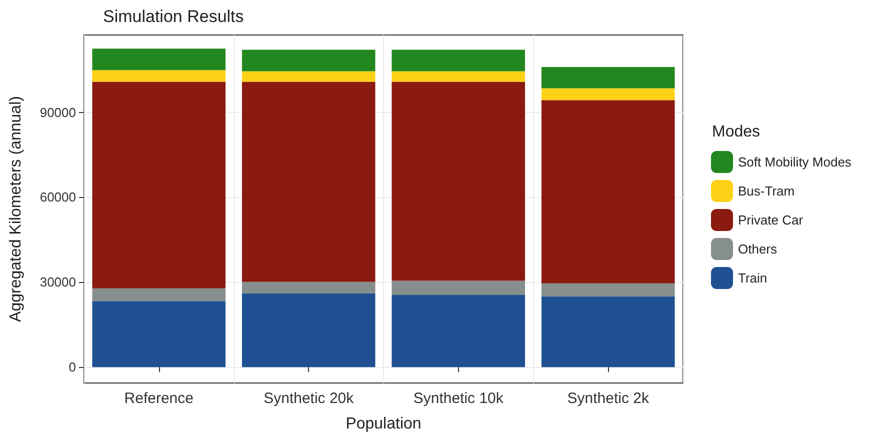 The image size is (880, 438). Describe the element at coordinates (795, 162) in the screenshot. I see `legend-label: Soft Mobility Modes` at that location.